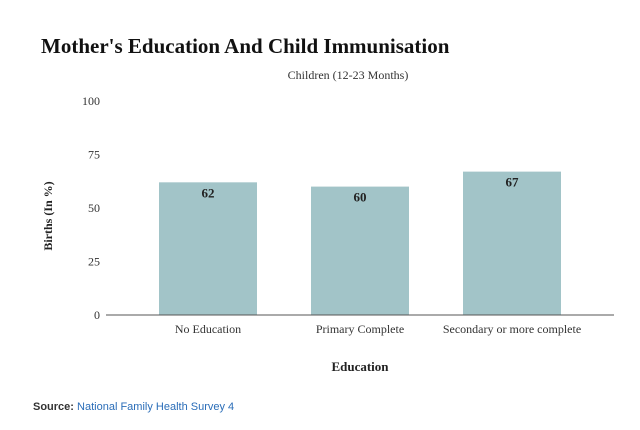 This screenshot has width=640, height=430. What do you see at coordinates (348, 75) in the screenshot?
I see `chart-subtitle: Children (12-23 Months)` at bounding box center [348, 75].